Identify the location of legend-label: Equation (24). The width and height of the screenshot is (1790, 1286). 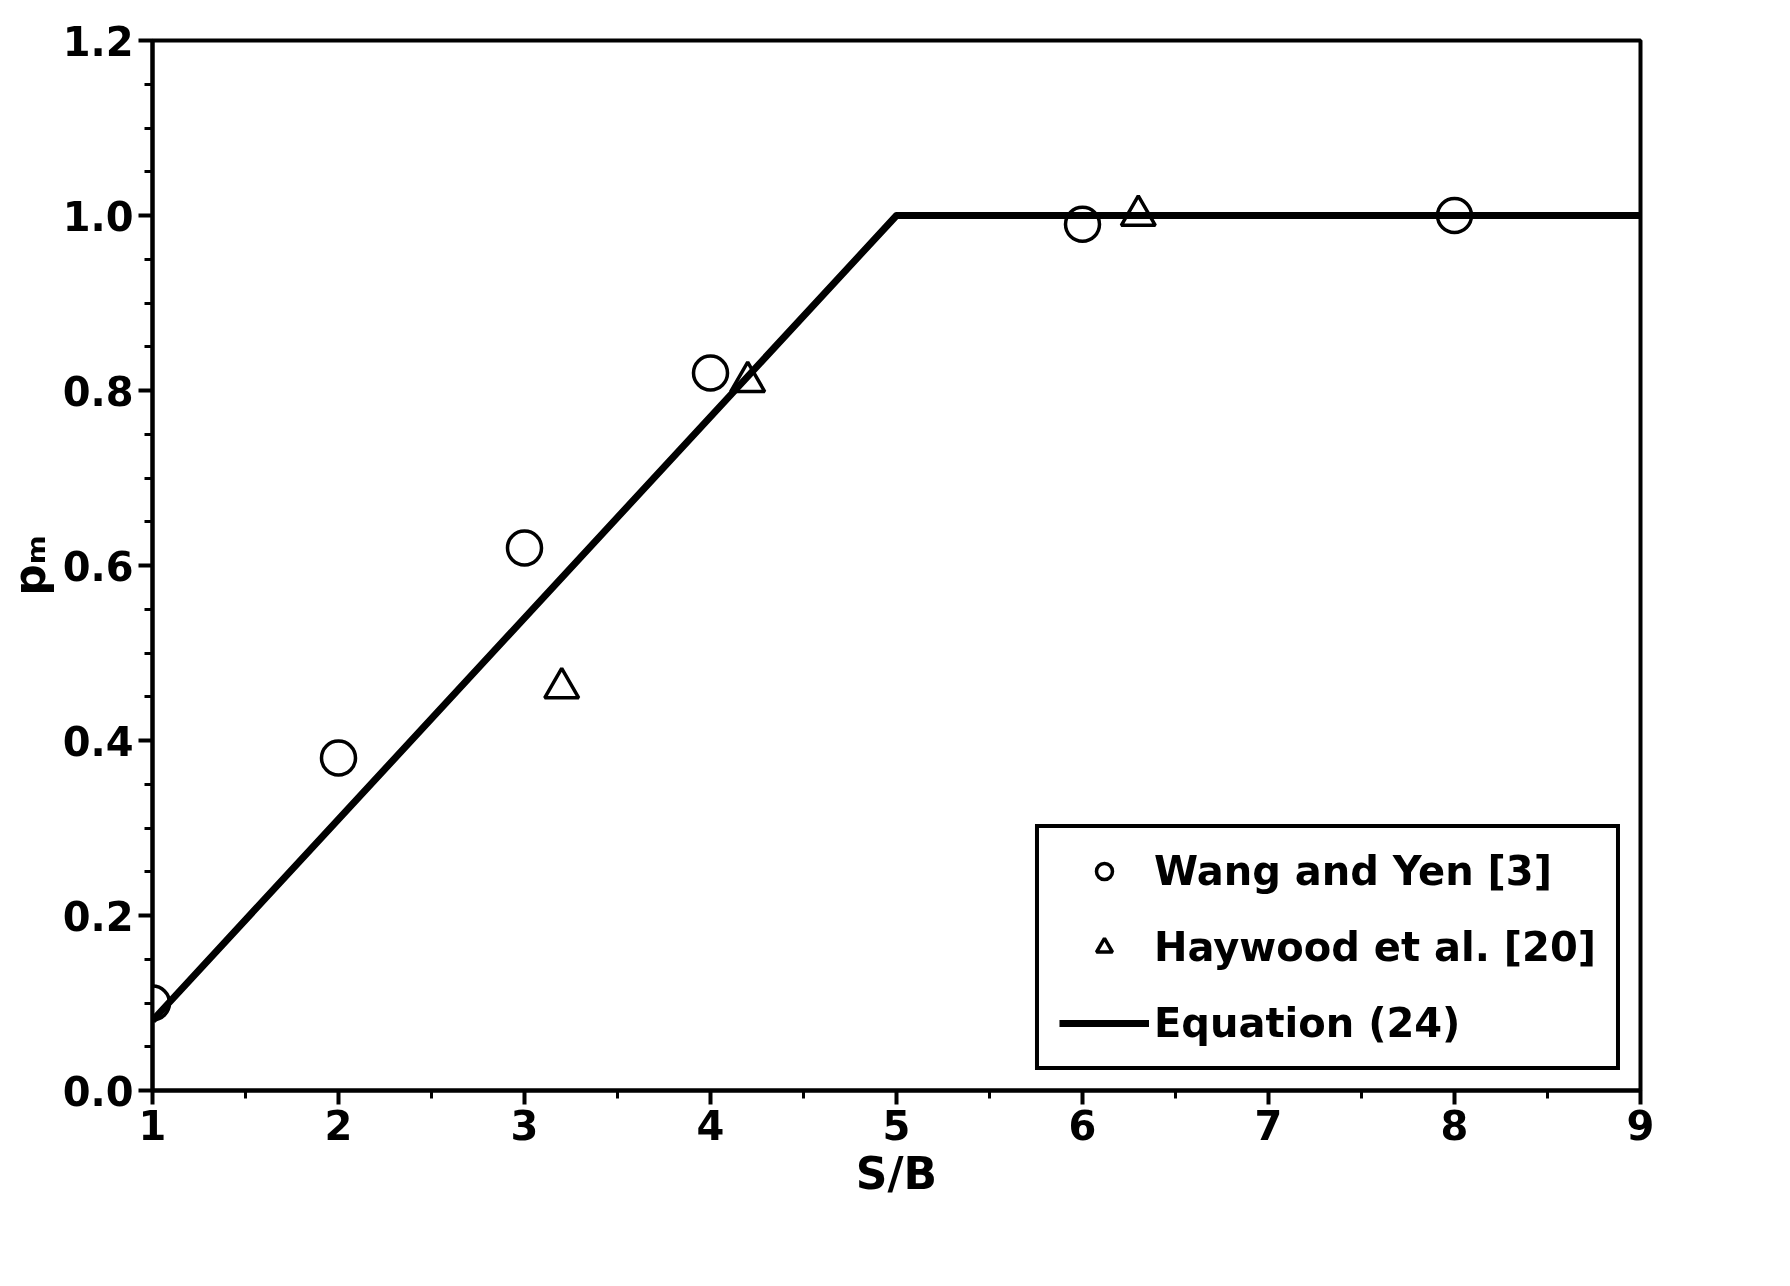
(1307, 1023).